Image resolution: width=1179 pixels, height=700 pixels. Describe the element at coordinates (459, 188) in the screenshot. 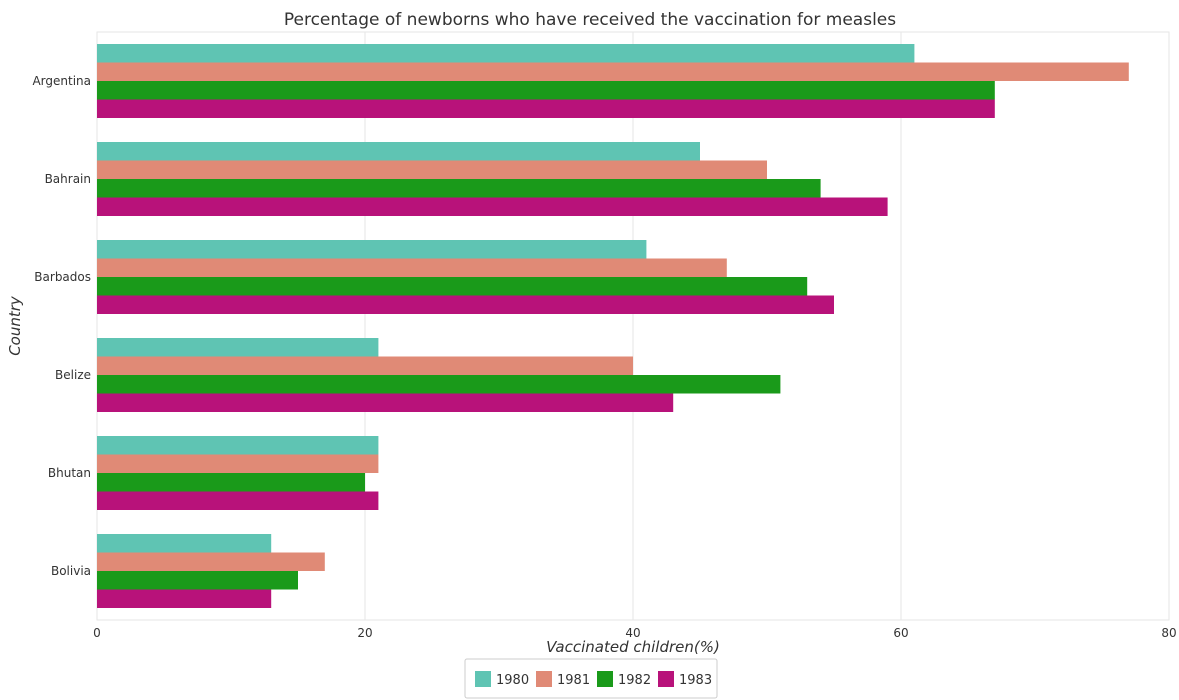

I see `bar-bahrain-1982` at that location.